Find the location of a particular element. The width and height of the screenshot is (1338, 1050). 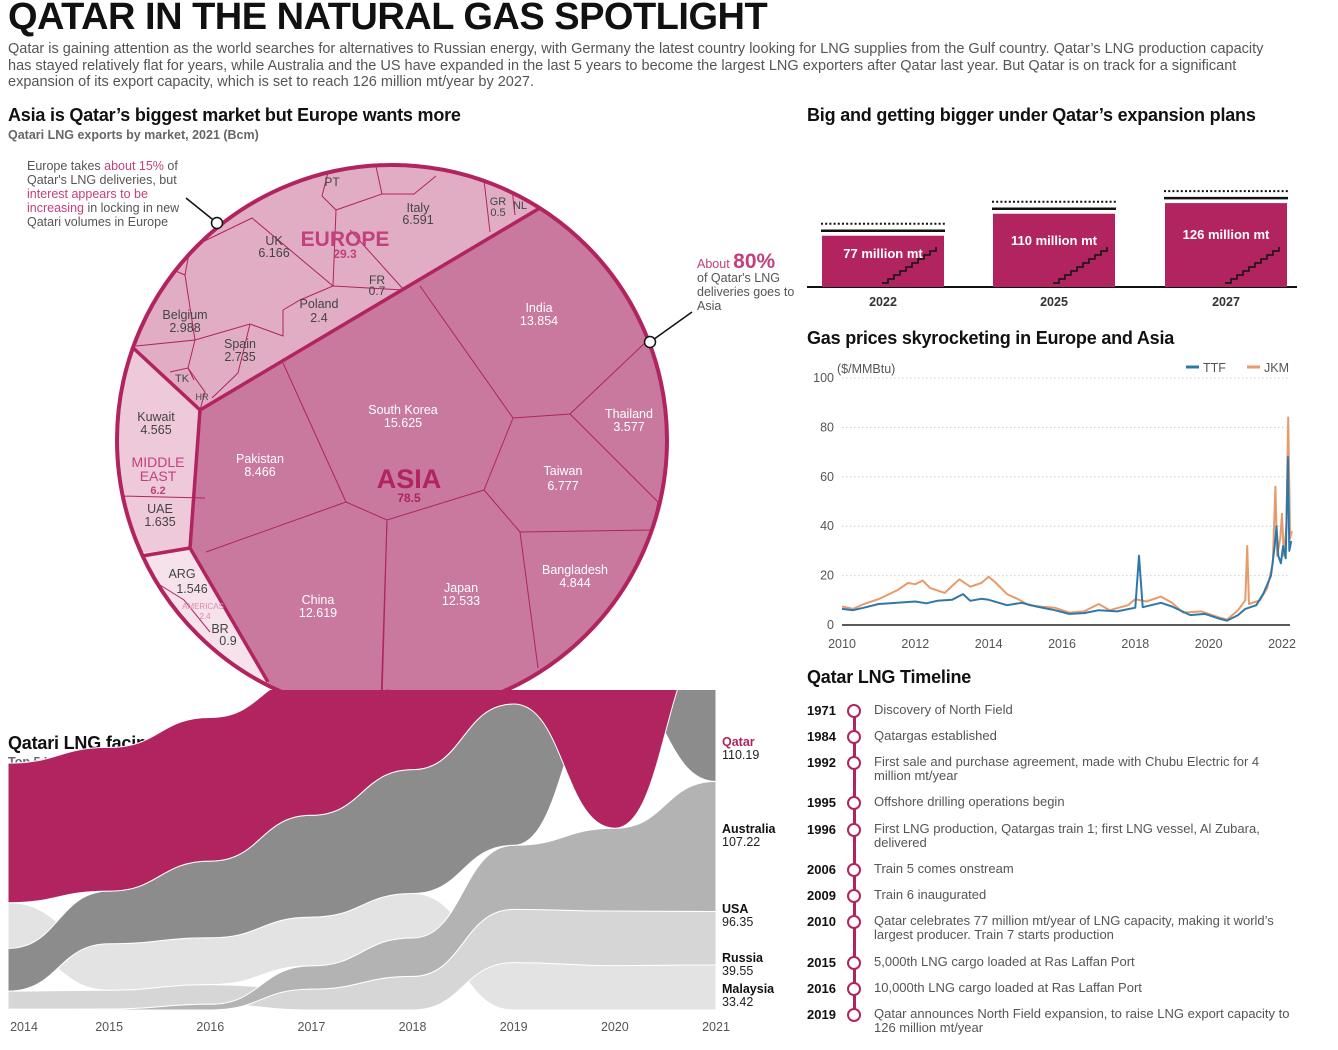

legend-label-ttf: TTF is located at coordinates (1214, 368).